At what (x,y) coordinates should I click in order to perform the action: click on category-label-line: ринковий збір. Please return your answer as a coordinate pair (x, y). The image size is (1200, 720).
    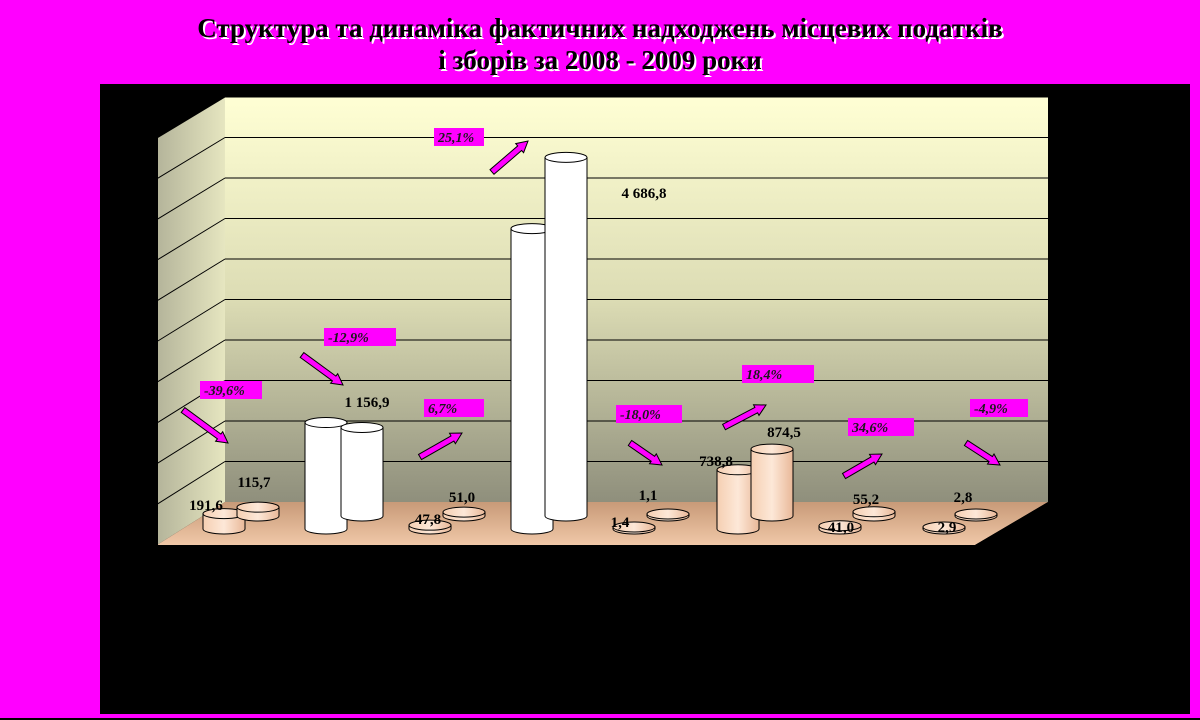
    Looking at the image, I should click on (499, 610).